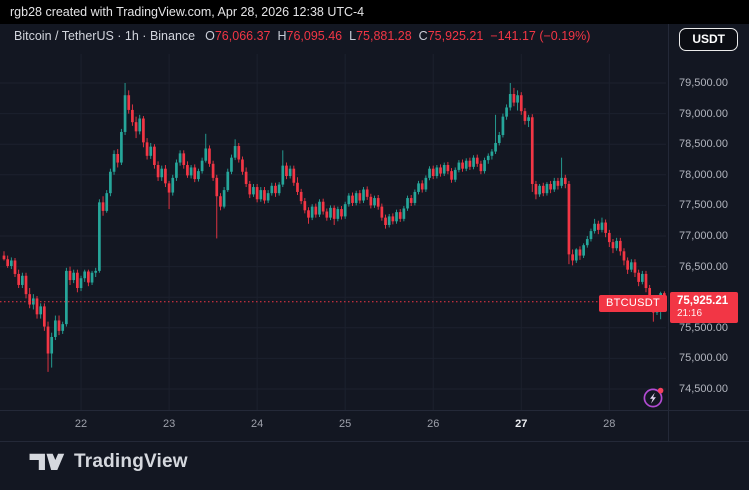 The image size is (749, 490). What do you see at coordinates (609, 424) in the screenshot?
I see `time-axis-label: 28` at bounding box center [609, 424].